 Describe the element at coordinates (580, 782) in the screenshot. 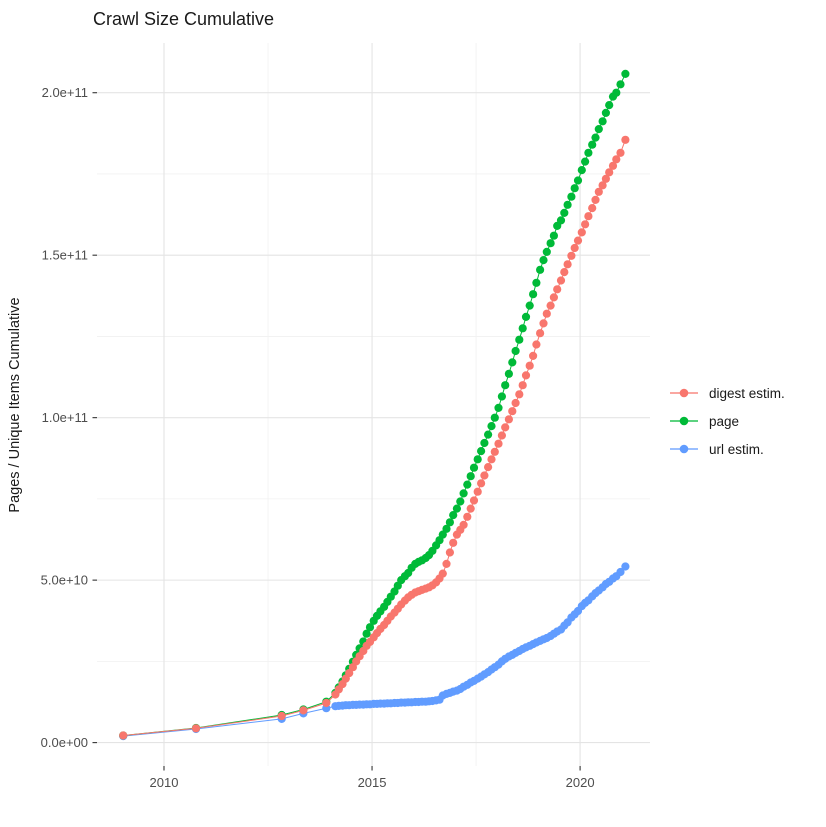

I see `x-tick-label: 2020` at that location.